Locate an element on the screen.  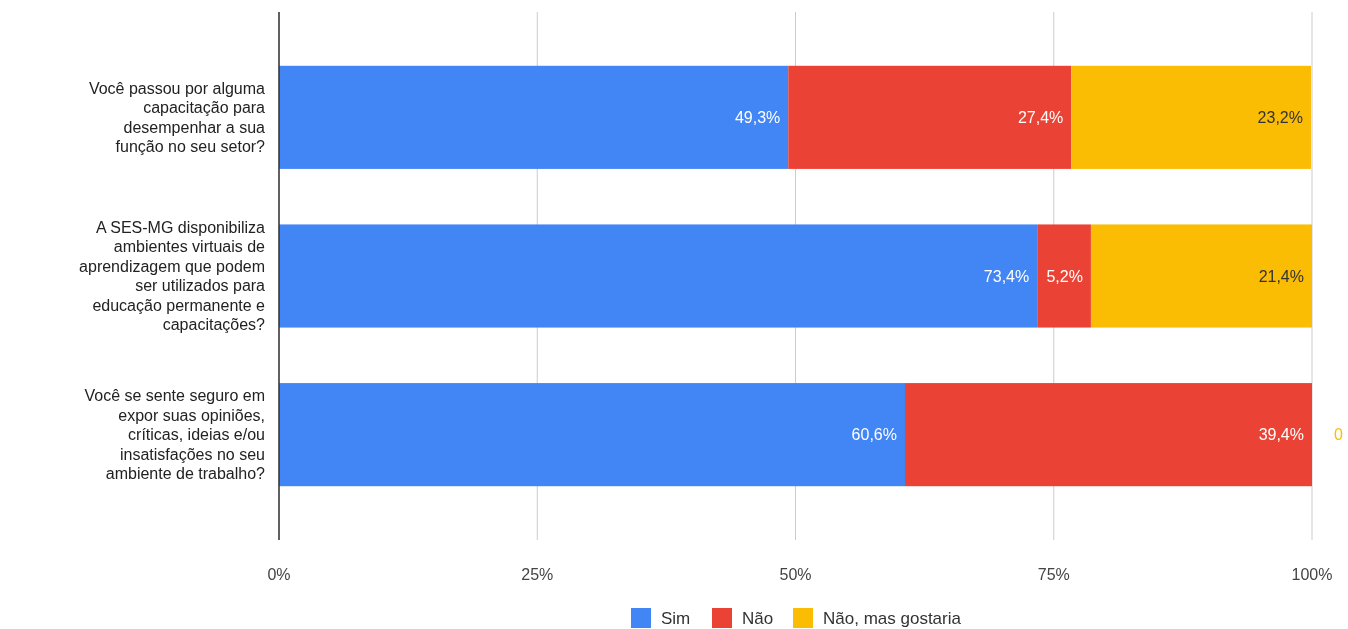
y-tick-label: Você se sente seguro em expor suas opiniões, críticas, ideias e/ou insatisfações no seu ambiente de trabalho? is located at coordinates (175, 435).